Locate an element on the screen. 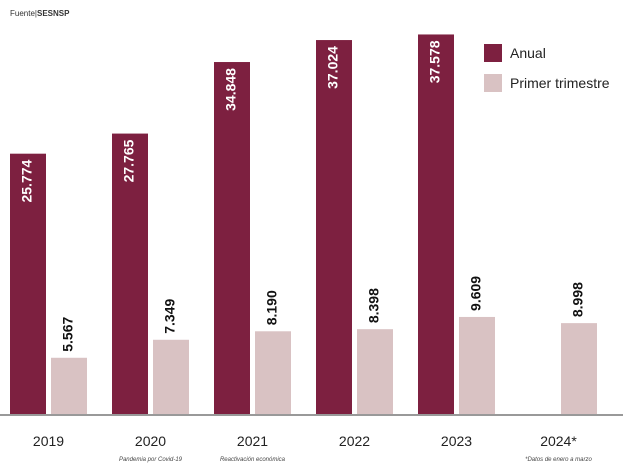 This screenshot has height=470, width=623. x-tick-label-3: 2022 is located at coordinates (354, 441).